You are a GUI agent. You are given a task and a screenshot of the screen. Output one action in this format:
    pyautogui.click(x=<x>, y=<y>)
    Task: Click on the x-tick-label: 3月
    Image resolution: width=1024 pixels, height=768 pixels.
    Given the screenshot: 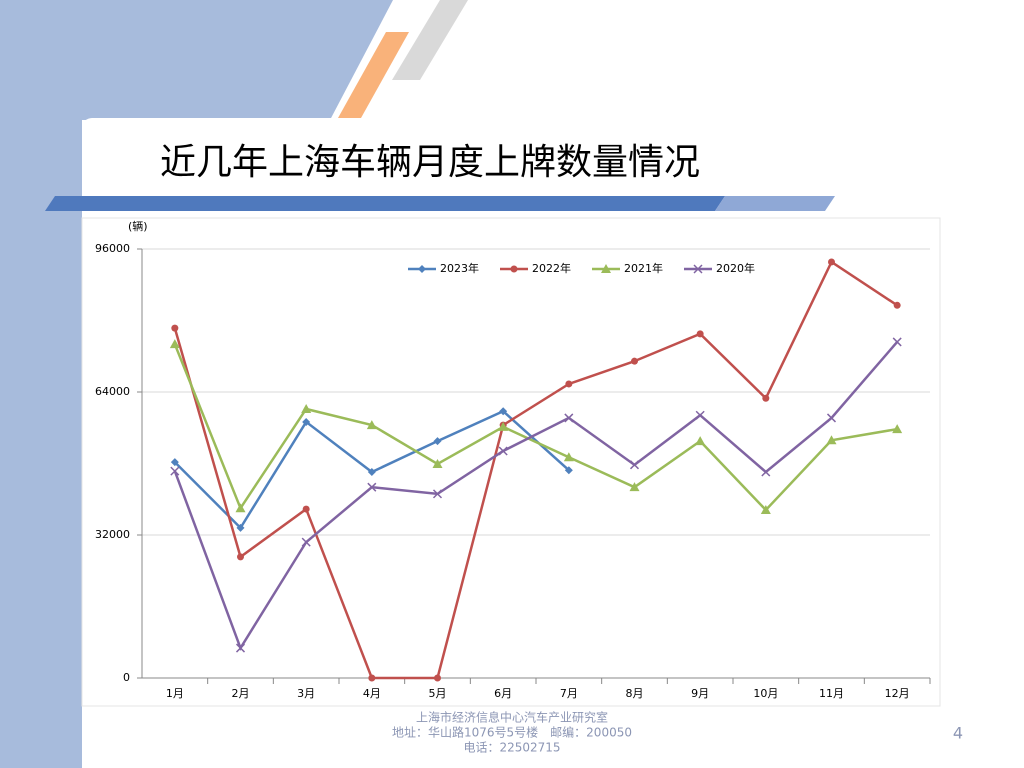 What is the action you would take?
    pyautogui.click(x=306, y=693)
    